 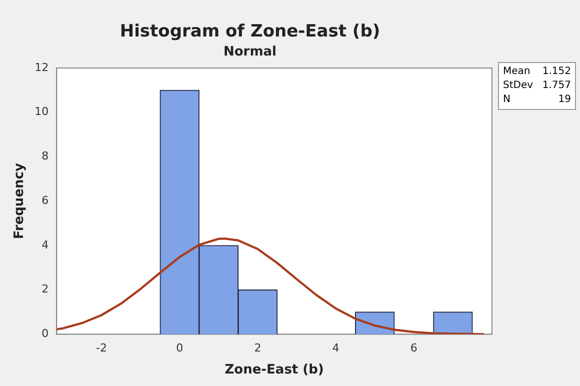 What do you see at coordinates (45, 200) in the screenshot?
I see `y-tick-label: 6` at bounding box center [45, 200].